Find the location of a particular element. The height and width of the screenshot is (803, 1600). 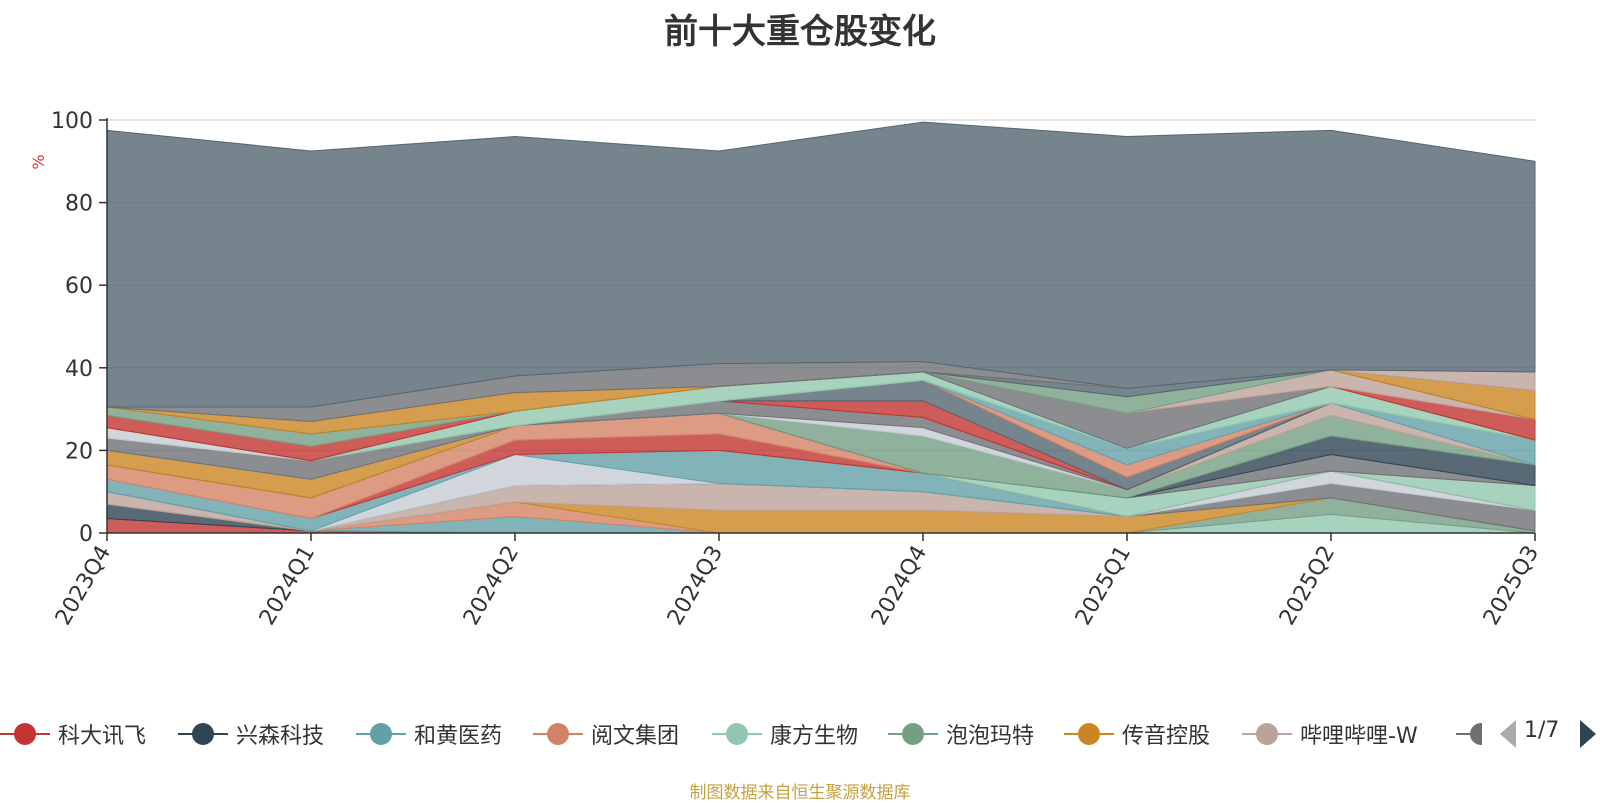

legend-item: 科大讯飞 is located at coordinates (73, 734).